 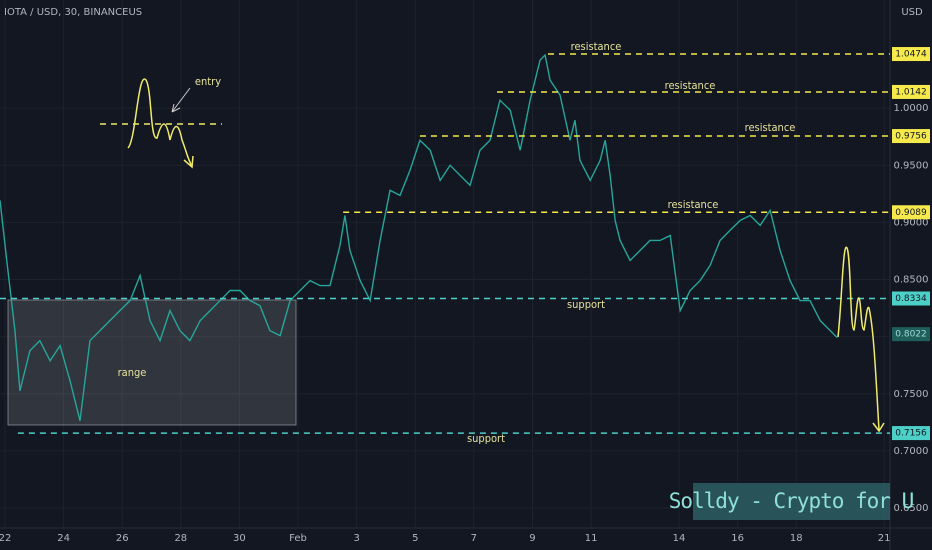 I want to click on projection, so click(x=858, y=338).